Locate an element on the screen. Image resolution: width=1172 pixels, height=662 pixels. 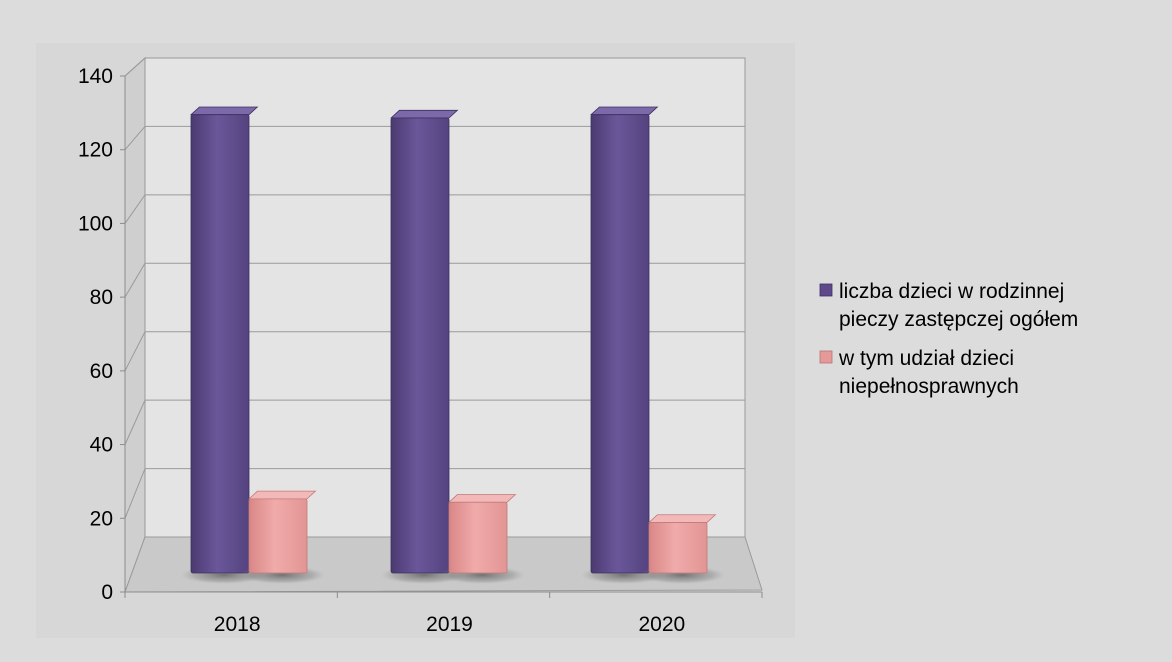
y-tick-label: 0 is located at coordinates (107, 592).